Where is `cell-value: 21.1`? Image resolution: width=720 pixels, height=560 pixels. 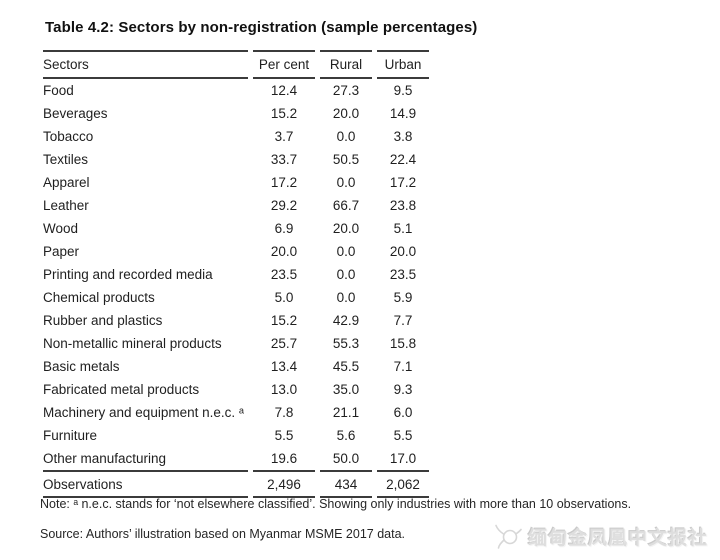 cell-value: 21.1 is located at coordinates (346, 412).